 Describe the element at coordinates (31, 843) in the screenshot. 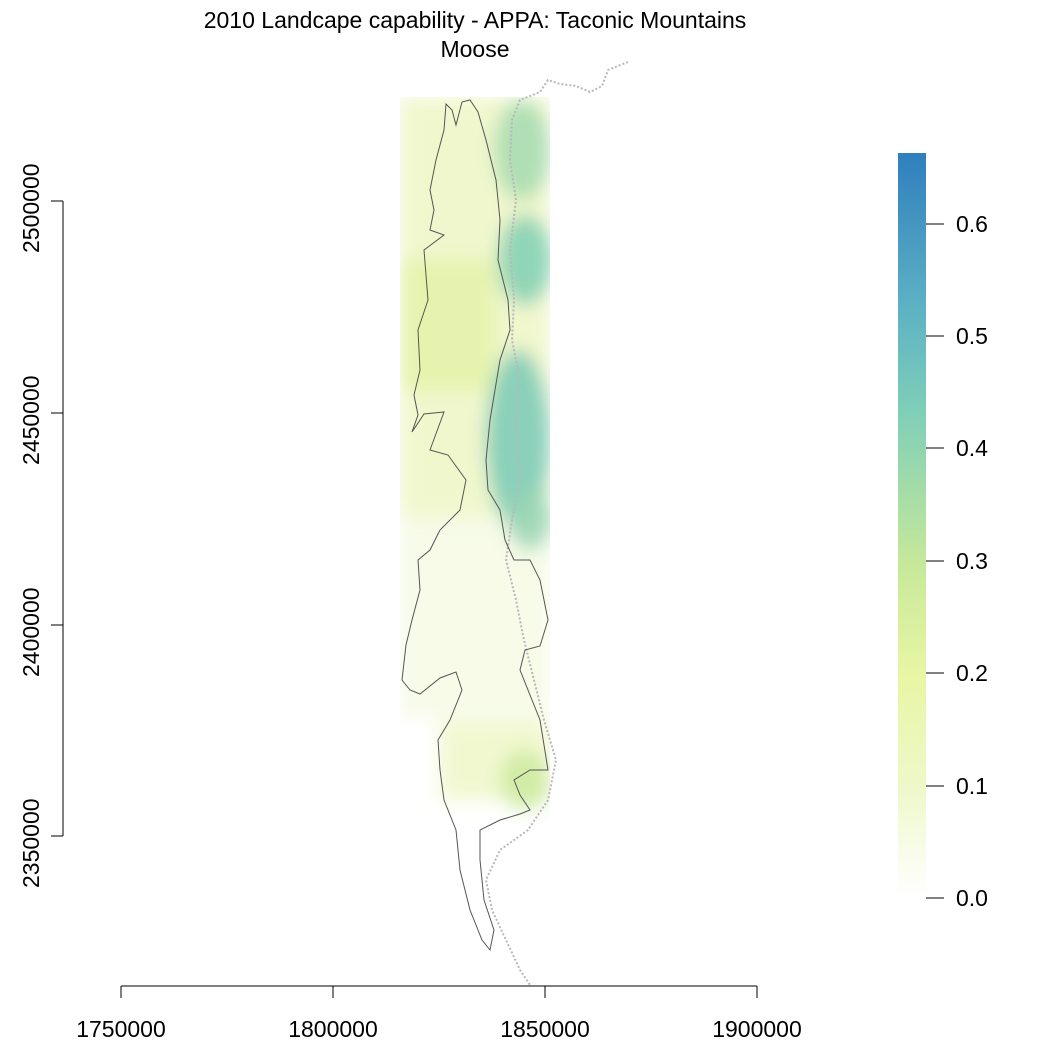

I see `y-tick-label: 2350000` at that location.